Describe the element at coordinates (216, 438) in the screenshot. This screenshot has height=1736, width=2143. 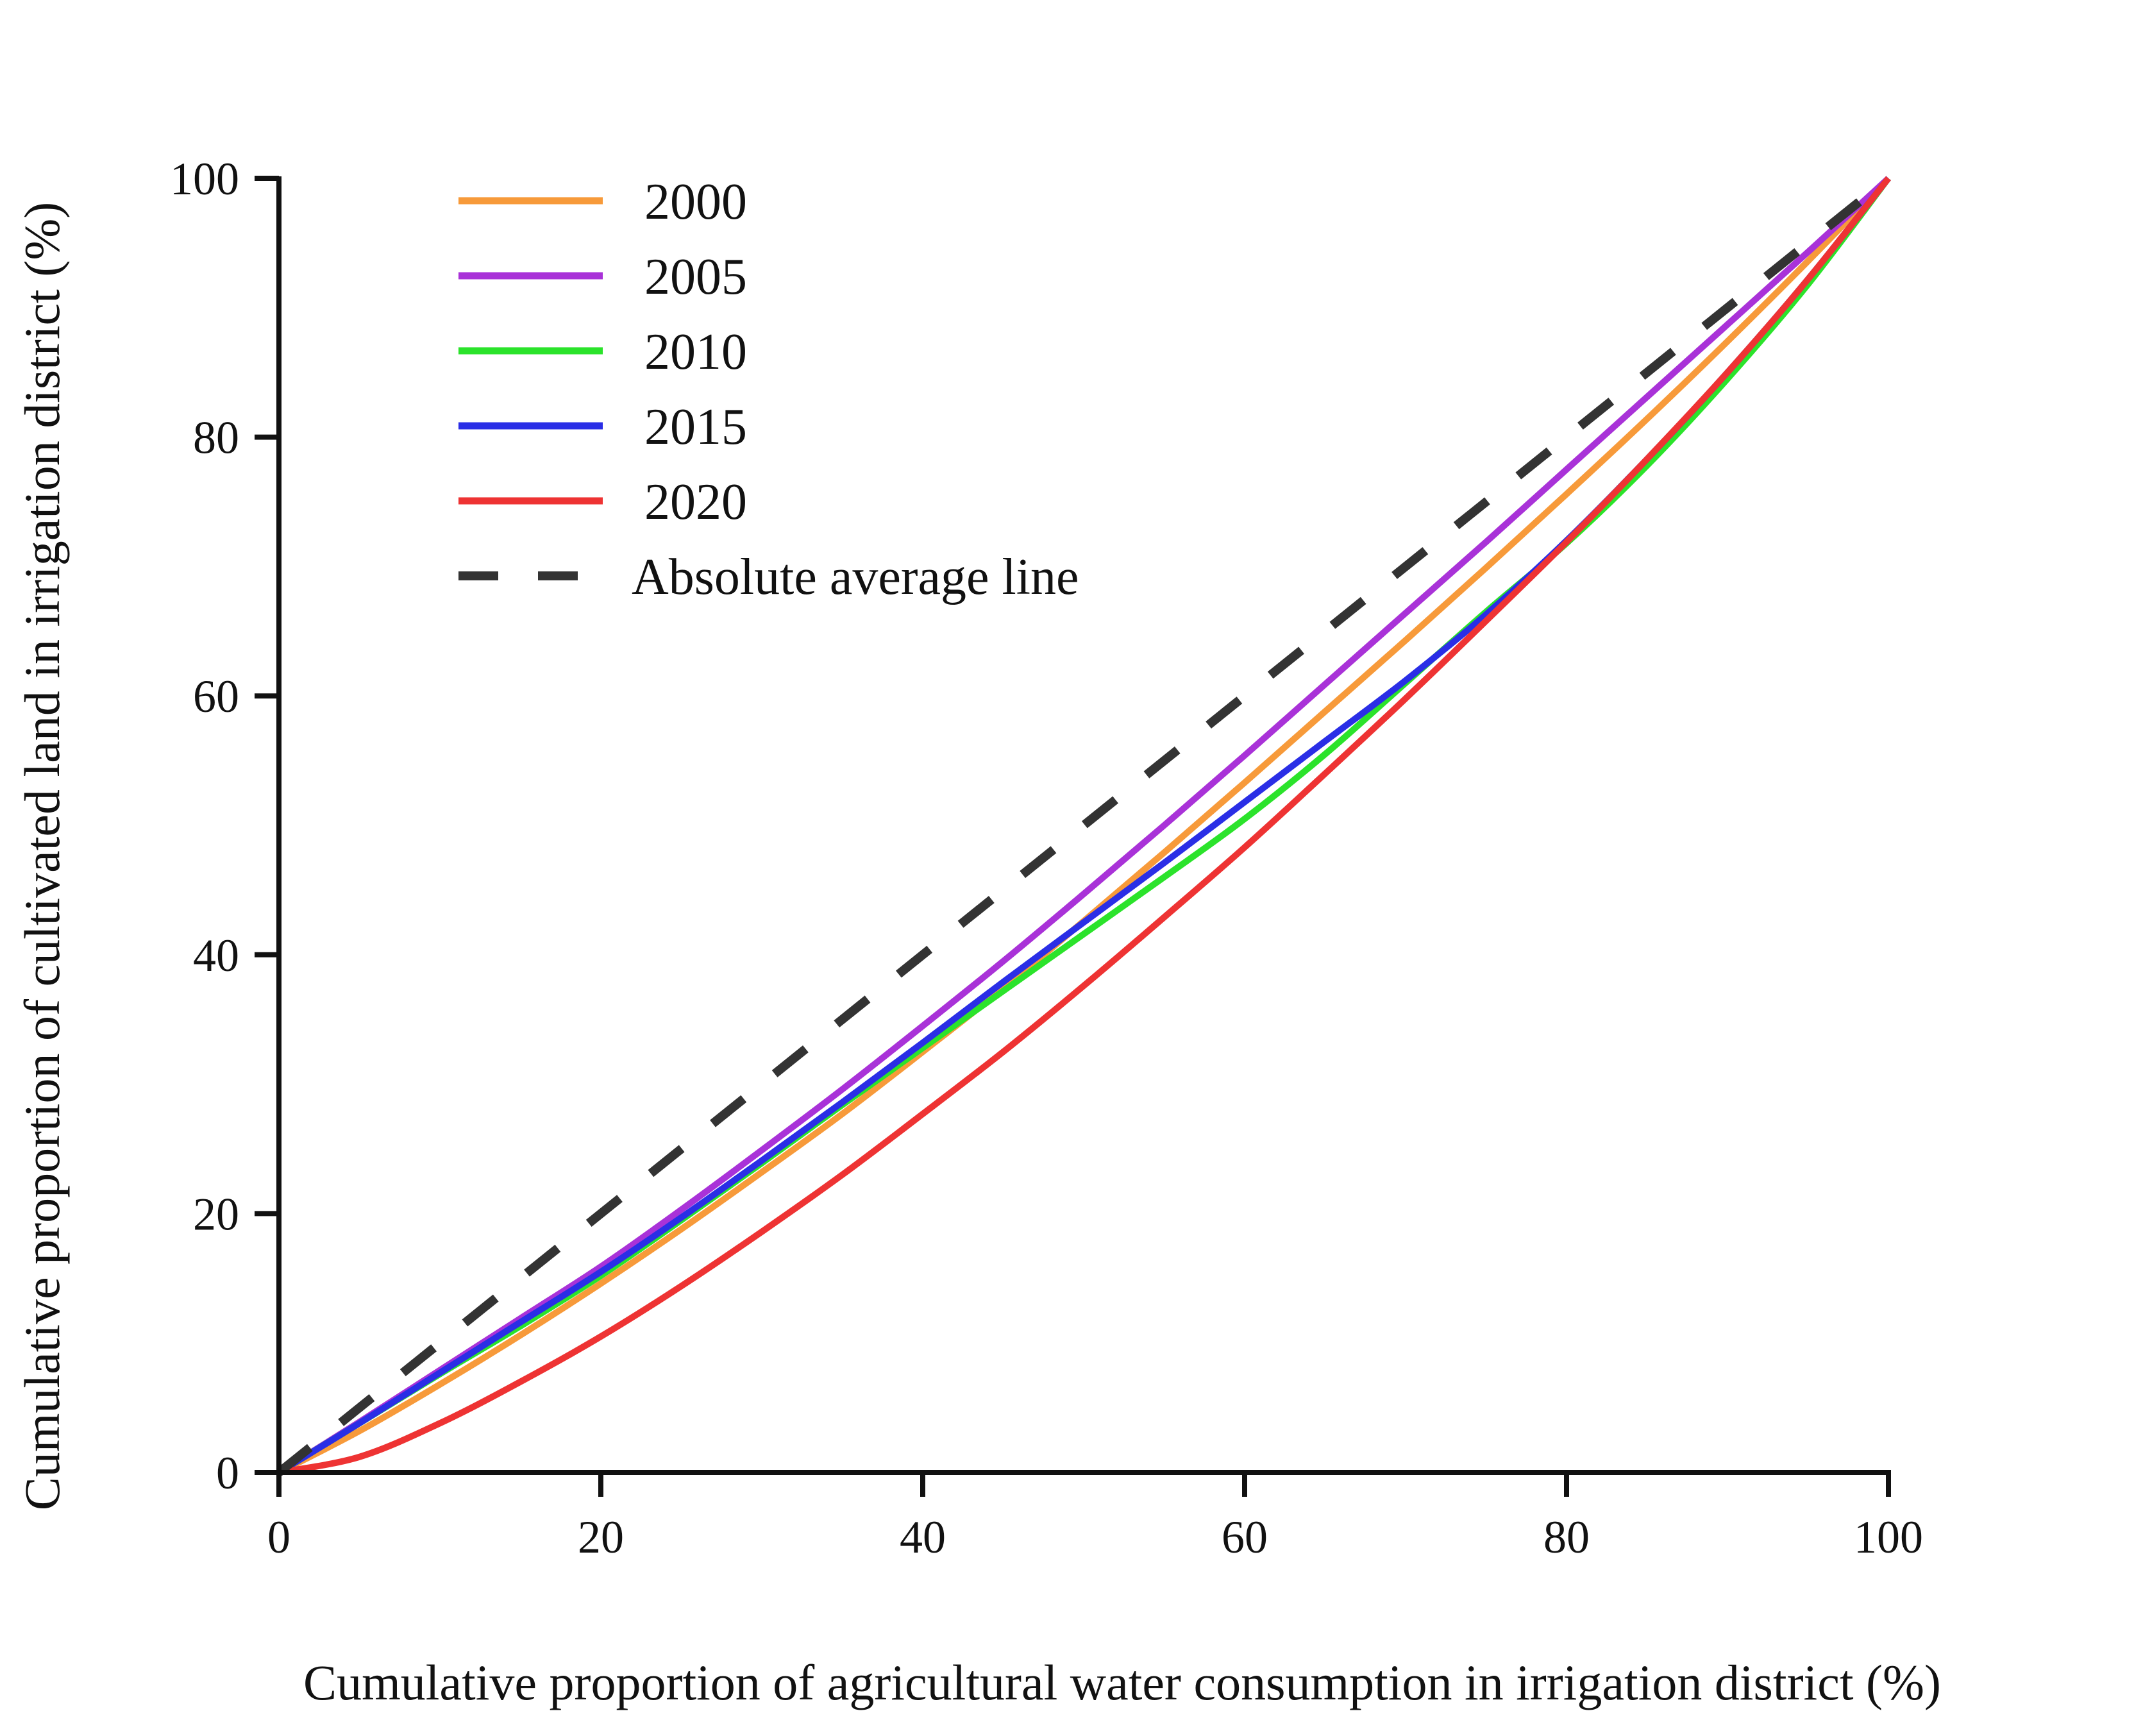
I see `y-tick-label: 80` at that location.